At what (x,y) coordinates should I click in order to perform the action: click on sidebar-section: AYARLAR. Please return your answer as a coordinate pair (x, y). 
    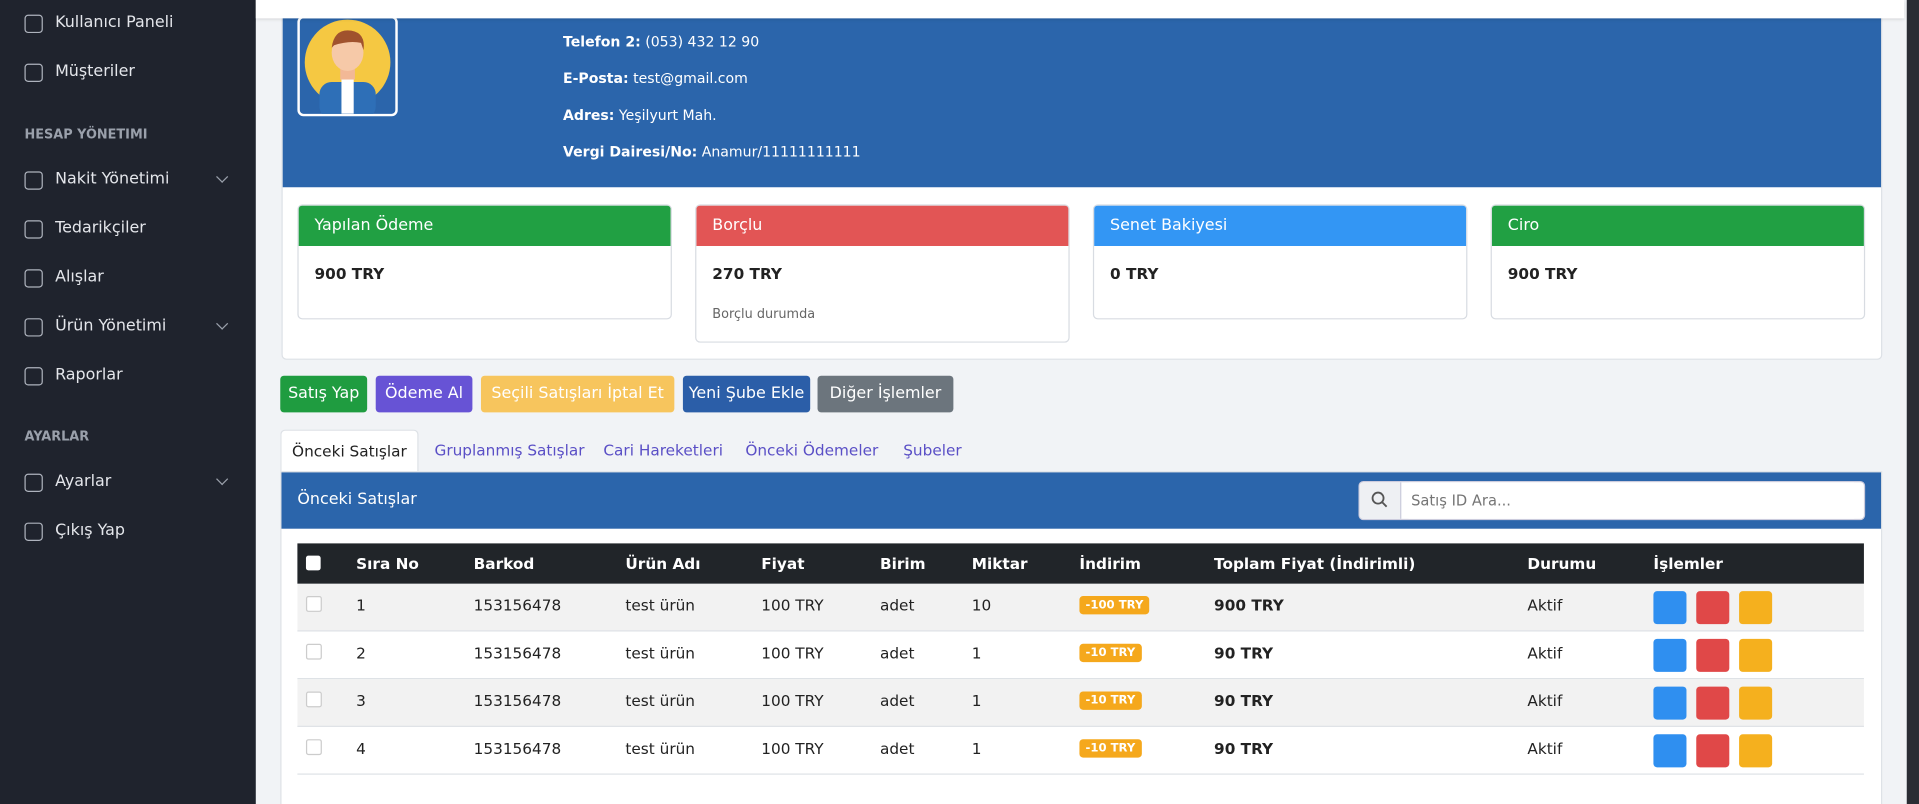
    Looking at the image, I should click on (57, 437).